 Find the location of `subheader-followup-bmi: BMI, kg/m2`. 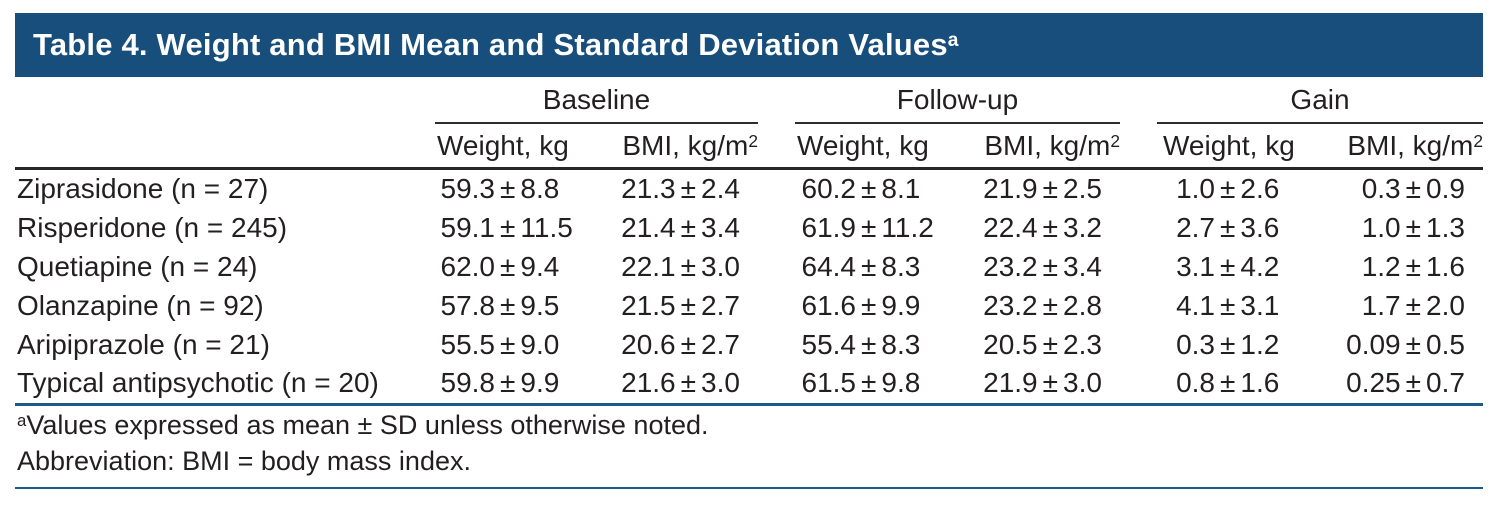

subheader-followup-bmi: BMI, kg/m2 is located at coordinates (1033, 146).